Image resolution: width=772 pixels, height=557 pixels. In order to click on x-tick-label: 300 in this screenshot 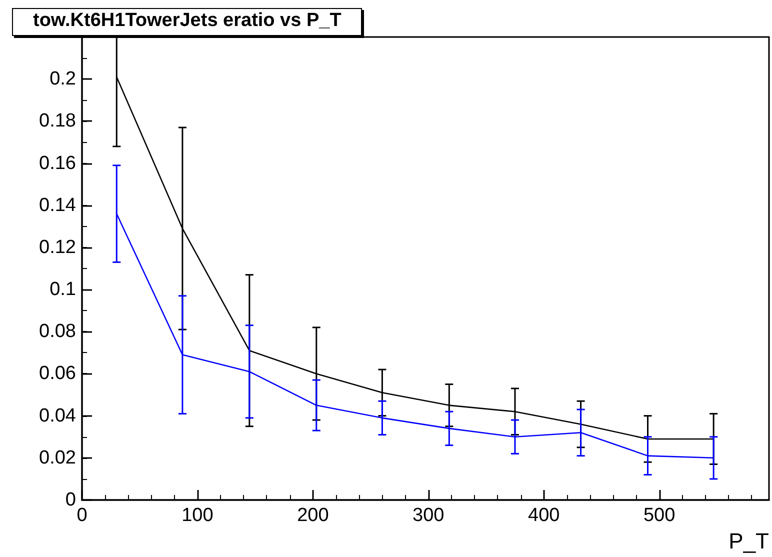, I will do `click(428, 515)`.